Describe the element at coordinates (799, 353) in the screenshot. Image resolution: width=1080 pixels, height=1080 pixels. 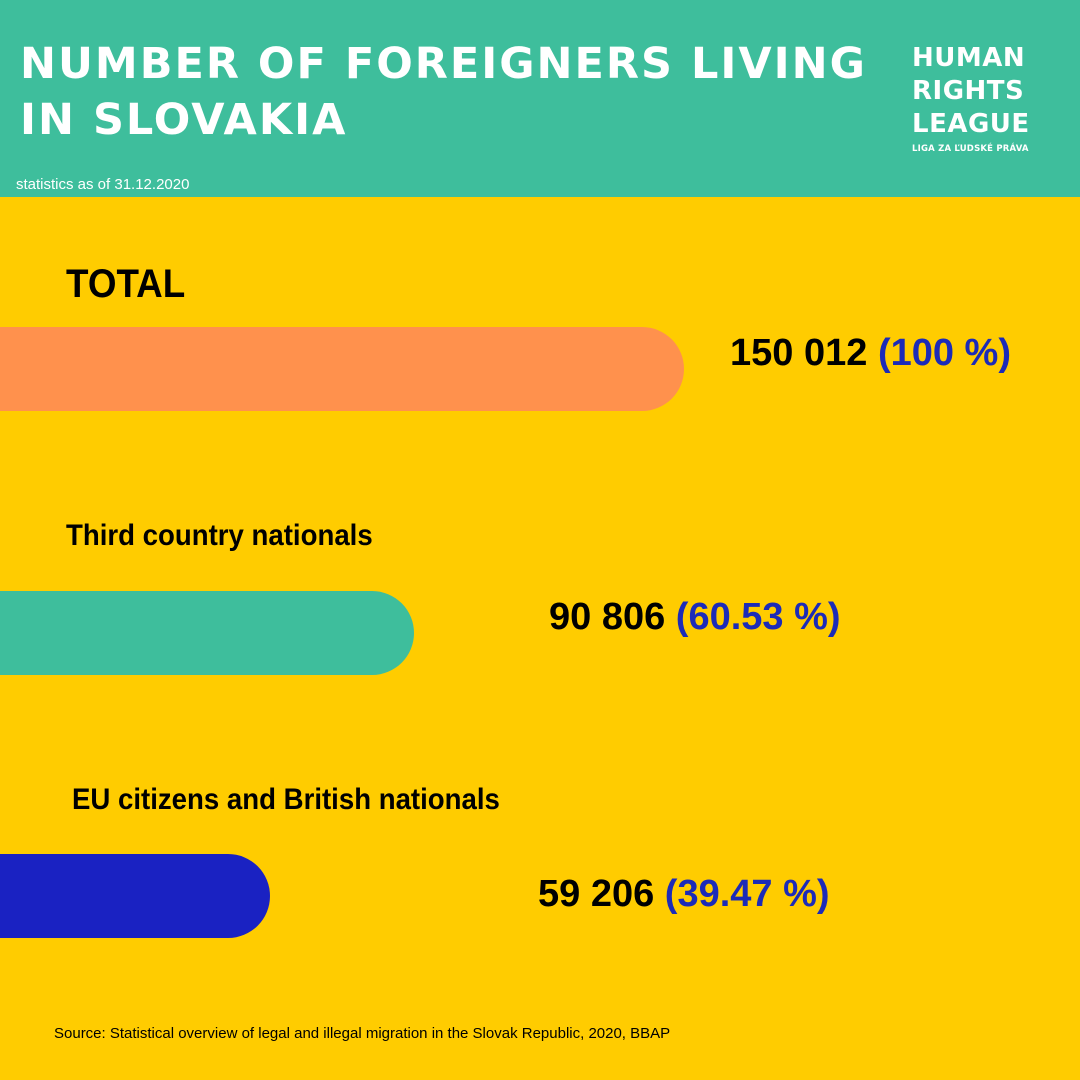
I see `value-count: 150 012` at that location.